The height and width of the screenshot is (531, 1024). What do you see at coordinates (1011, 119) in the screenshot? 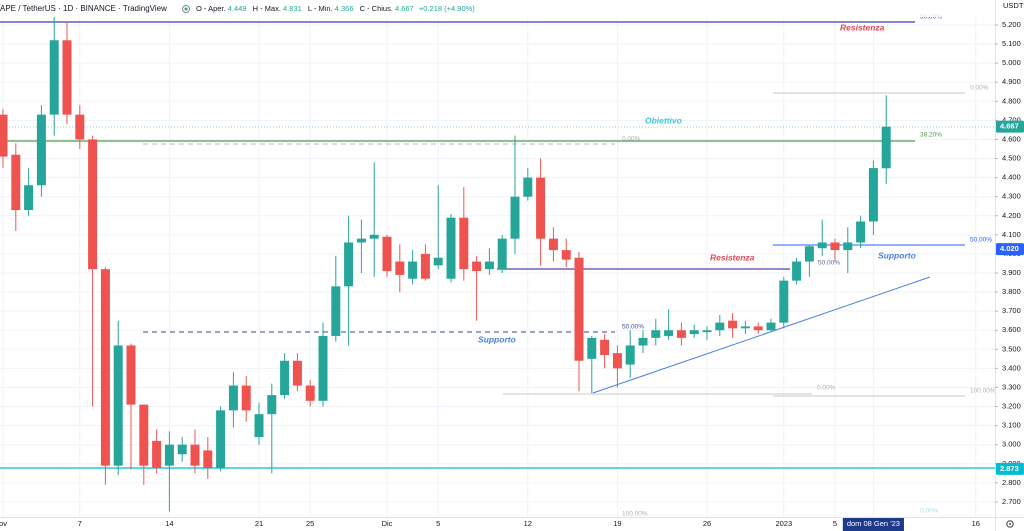
I see `y-tick-label: 4.700` at bounding box center [1011, 119].